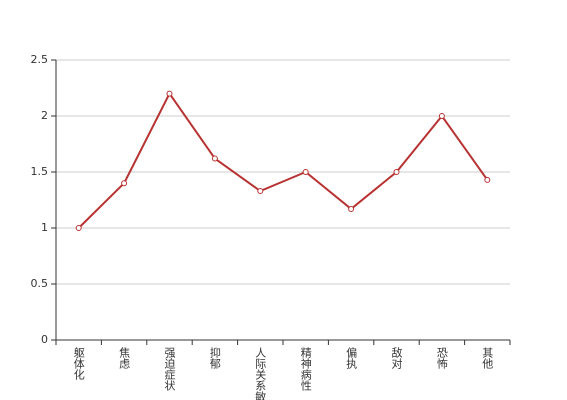  What do you see at coordinates (44, 115) in the screenshot?
I see `y-tick-label: 2` at bounding box center [44, 115].